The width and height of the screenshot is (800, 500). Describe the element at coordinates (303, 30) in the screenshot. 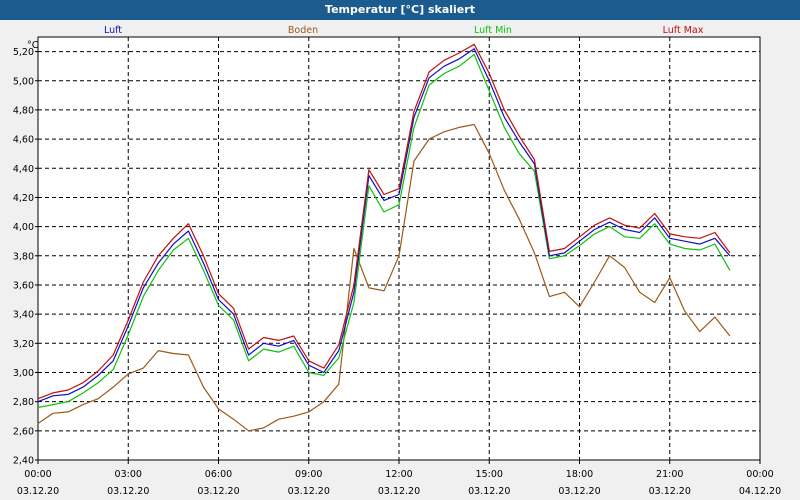

I see `legend-item-boden: Boden` at that location.